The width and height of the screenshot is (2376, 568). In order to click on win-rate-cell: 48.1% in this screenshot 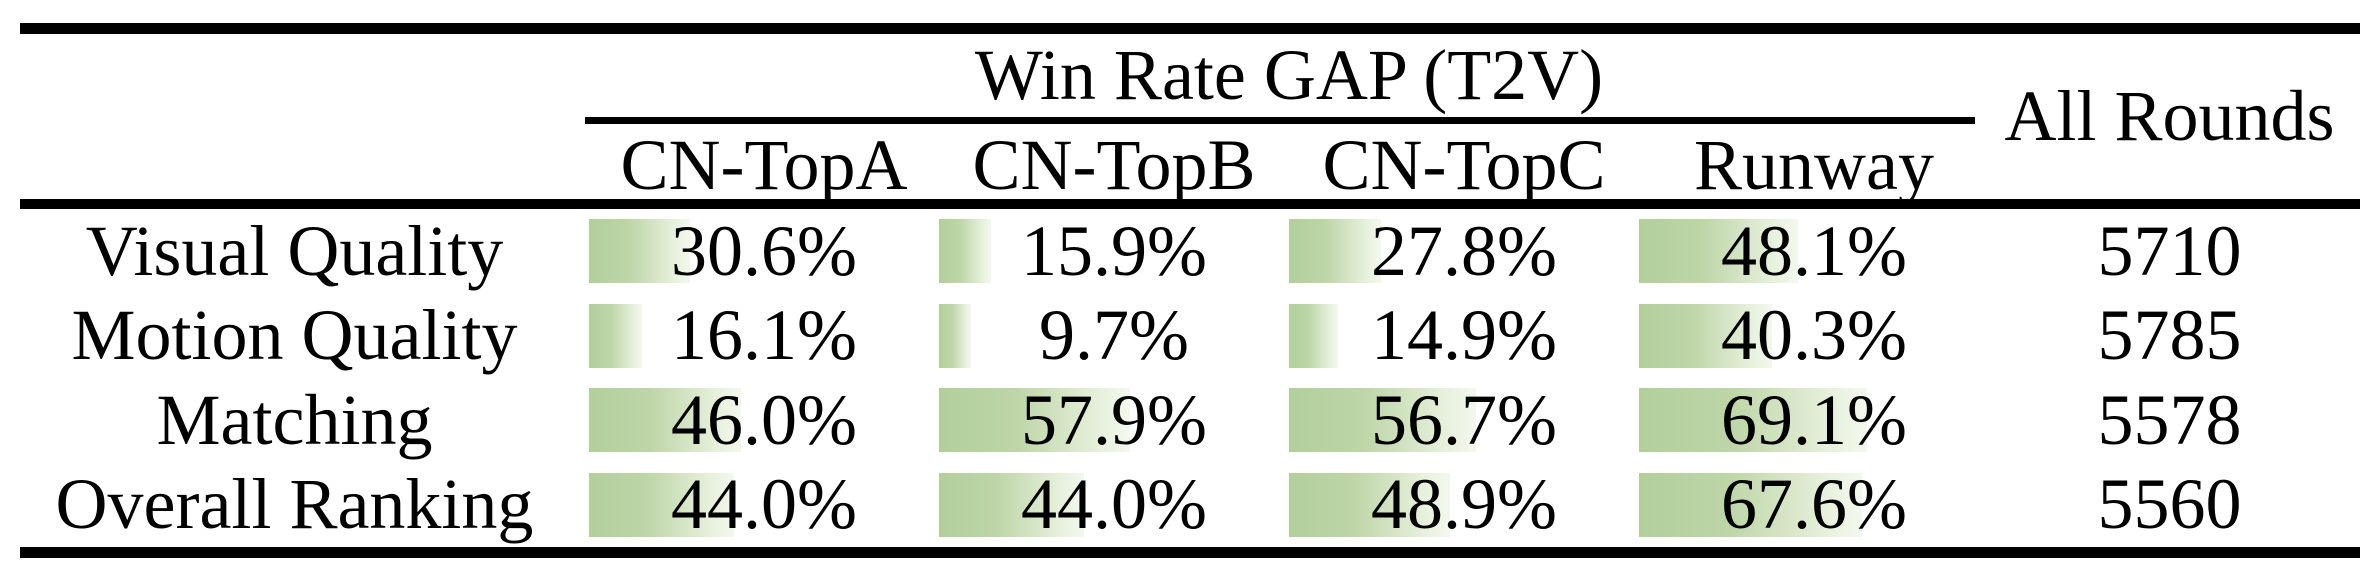, I will do `click(1814, 251)`.